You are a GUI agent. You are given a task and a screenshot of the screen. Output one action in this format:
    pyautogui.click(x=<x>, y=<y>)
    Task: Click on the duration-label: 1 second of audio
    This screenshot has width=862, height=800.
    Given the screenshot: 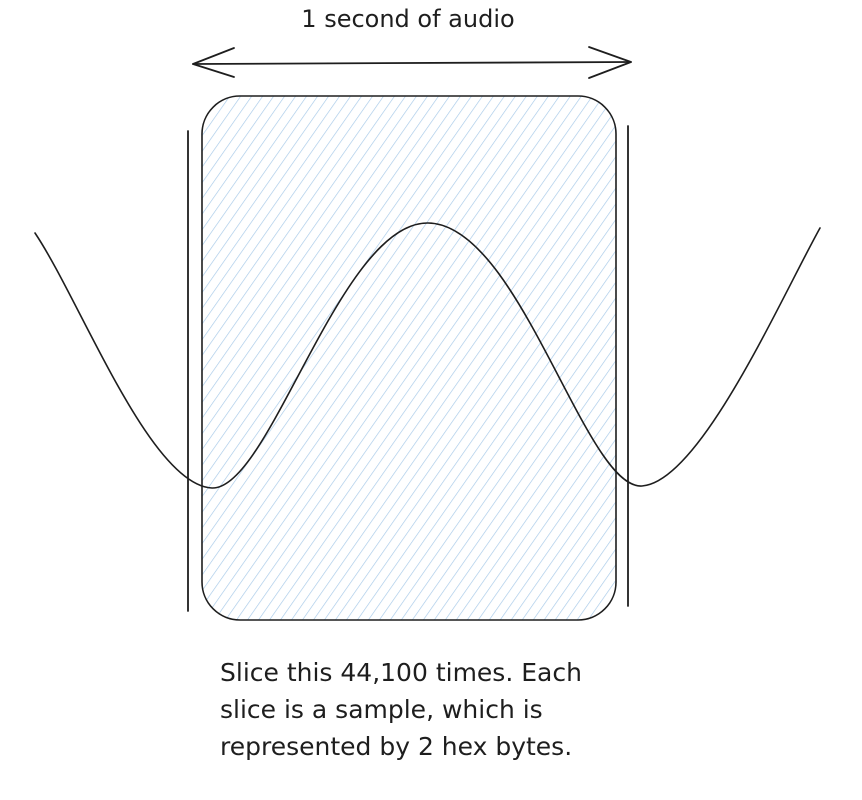 What is the action you would take?
    pyautogui.click(x=407, y=19)
    